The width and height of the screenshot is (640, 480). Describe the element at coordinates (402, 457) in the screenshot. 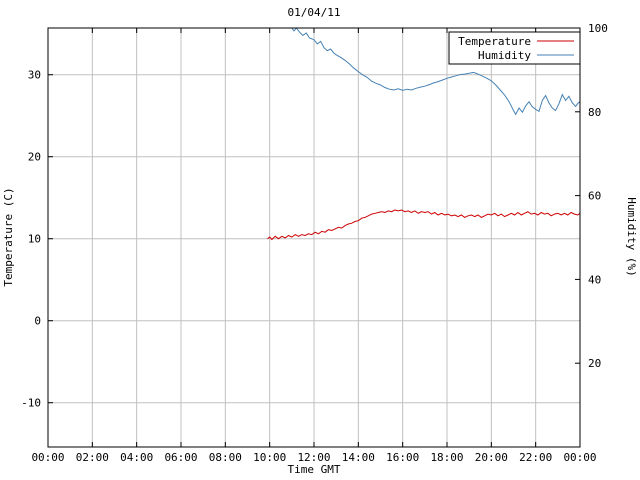

I see `x-tick-label: 16:00` at that location.